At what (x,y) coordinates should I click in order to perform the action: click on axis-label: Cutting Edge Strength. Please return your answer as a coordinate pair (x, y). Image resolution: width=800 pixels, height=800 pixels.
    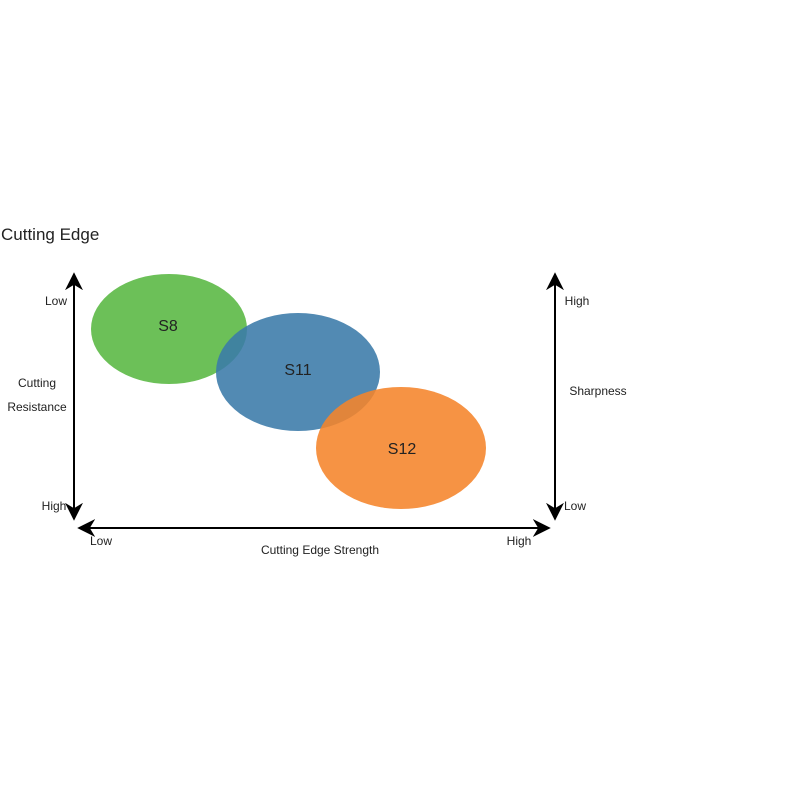
    Looking at the image, I should click on (320, 550).